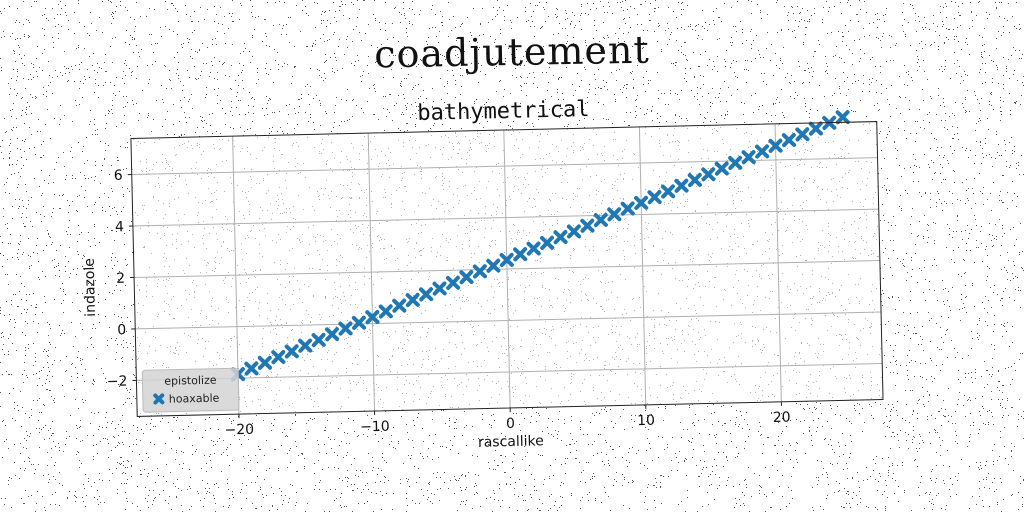 The width and height of the screenshot is (1024, 512). What do you see at coordinates (117, 382) in the screenshot?
I see `y-tick-label: −2` at bounding box center [117, 382].